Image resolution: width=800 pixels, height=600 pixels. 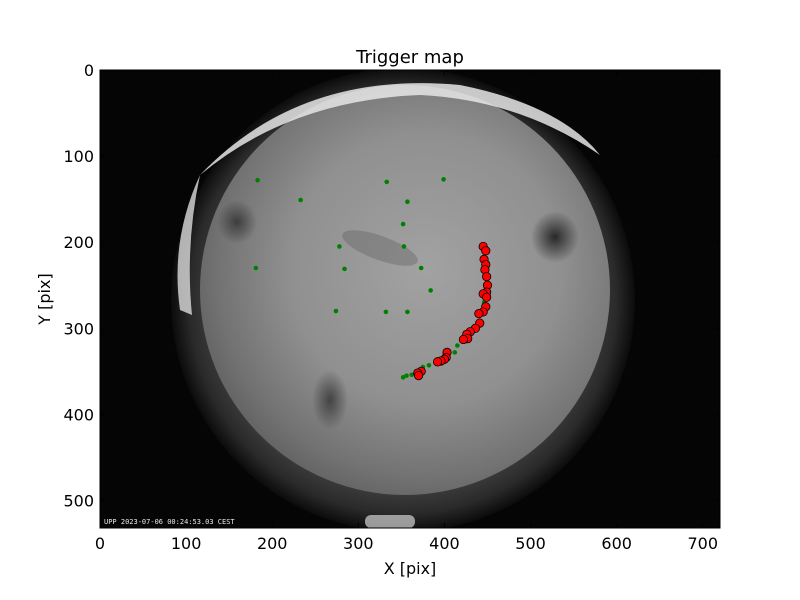 I want to click on y-tick-label: 500, so click(x=78, y=500).